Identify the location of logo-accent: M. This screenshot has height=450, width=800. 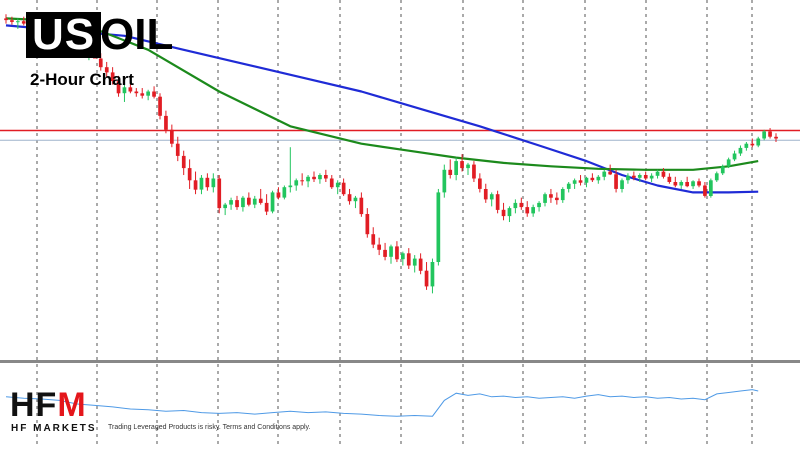
(72, 405).